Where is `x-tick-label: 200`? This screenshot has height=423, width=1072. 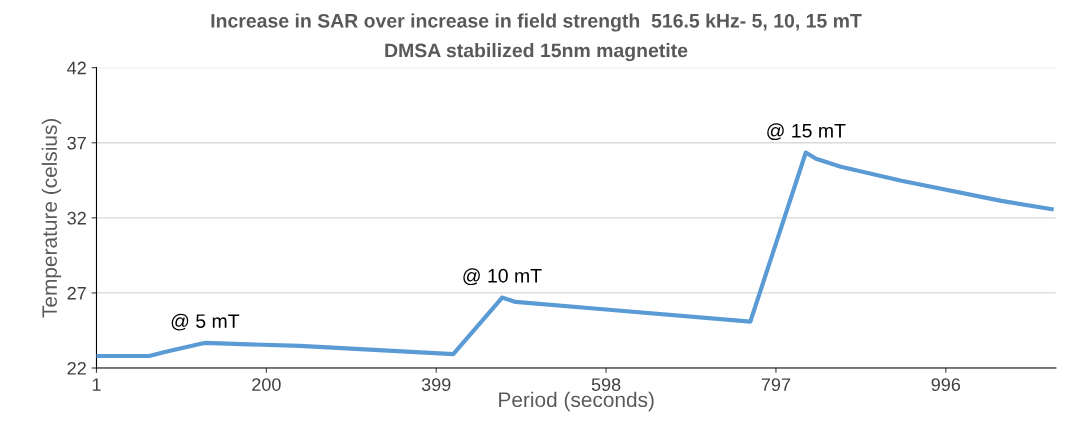
x-tick-label: 200 is located at coordinates (266, 384).